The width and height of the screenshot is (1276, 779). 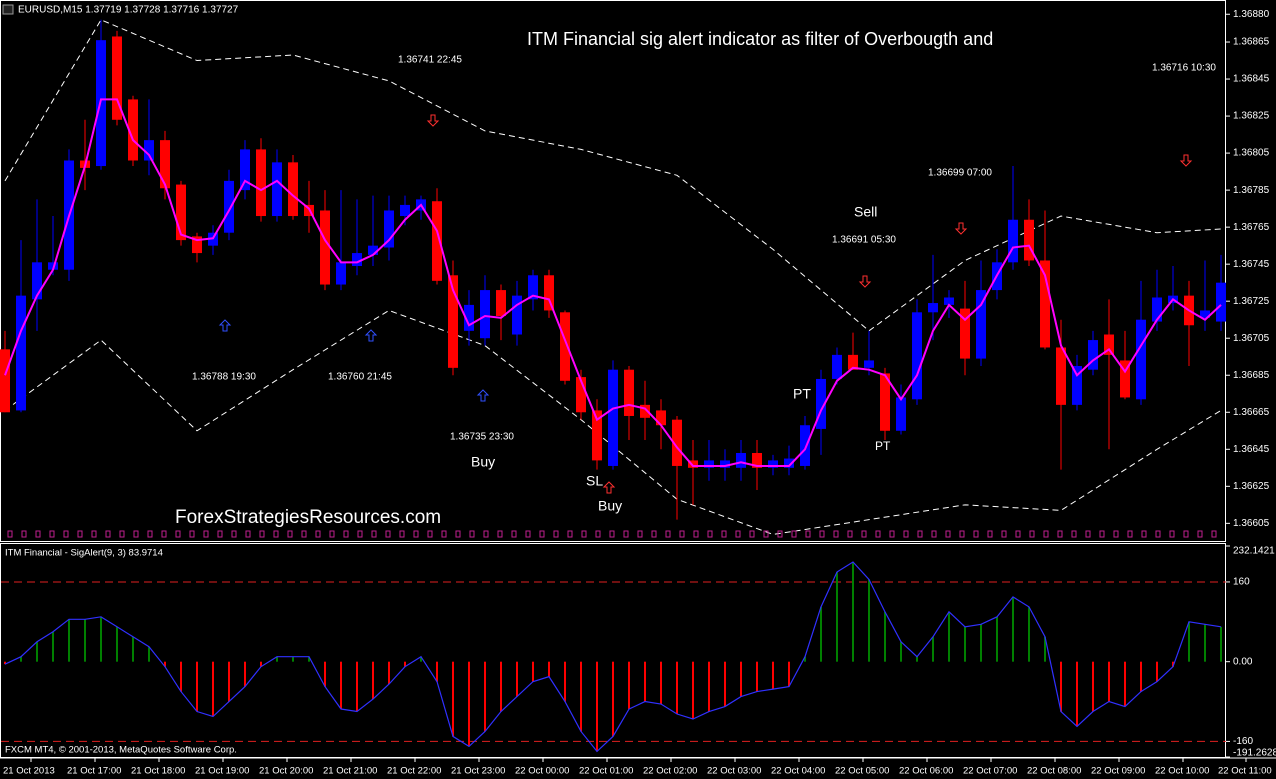 I want to click on y-tick-label: -160, so click(x=1243, y=741).